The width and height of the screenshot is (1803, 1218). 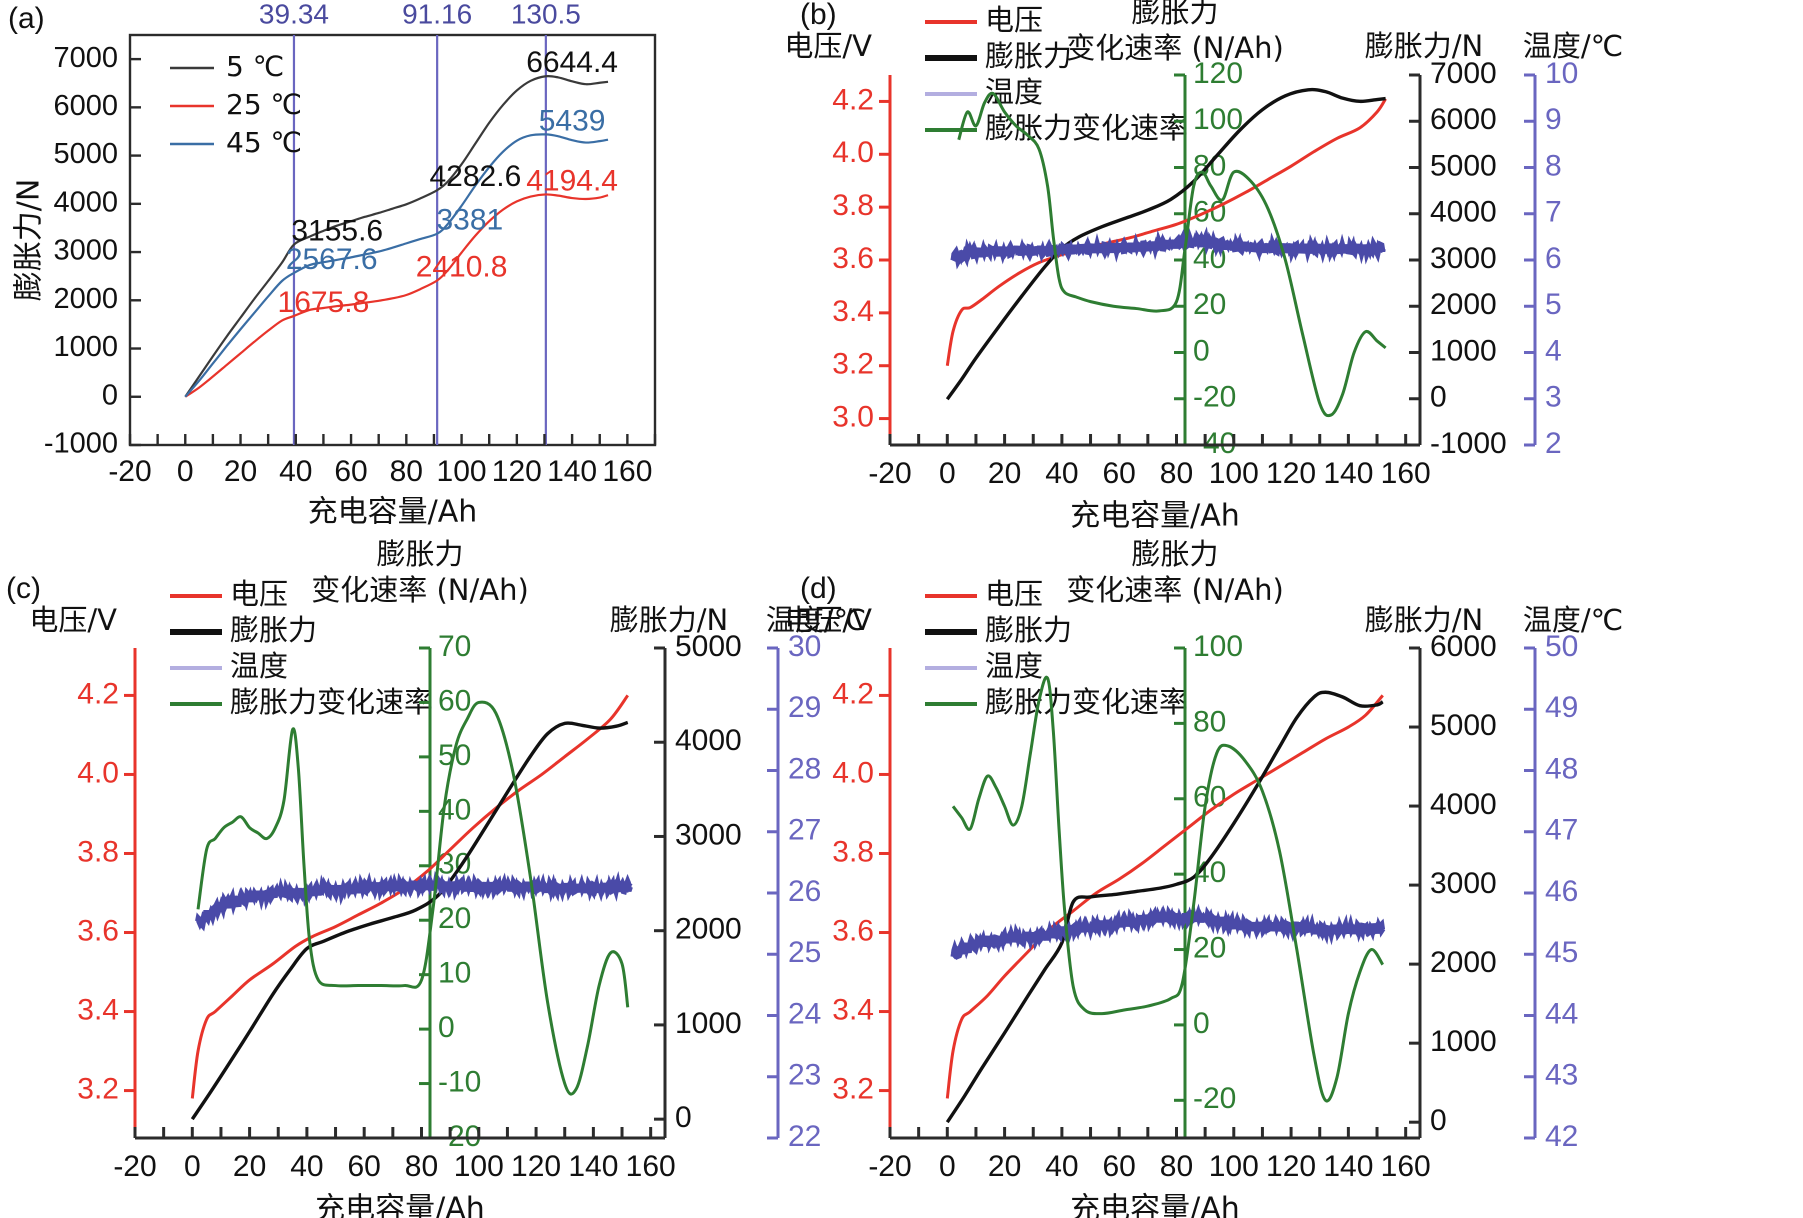 What do you see at coordinates (804, 830) in the screenshot?
I see `svg-c-temp-tick: 27` at bounding box center [804, 830].